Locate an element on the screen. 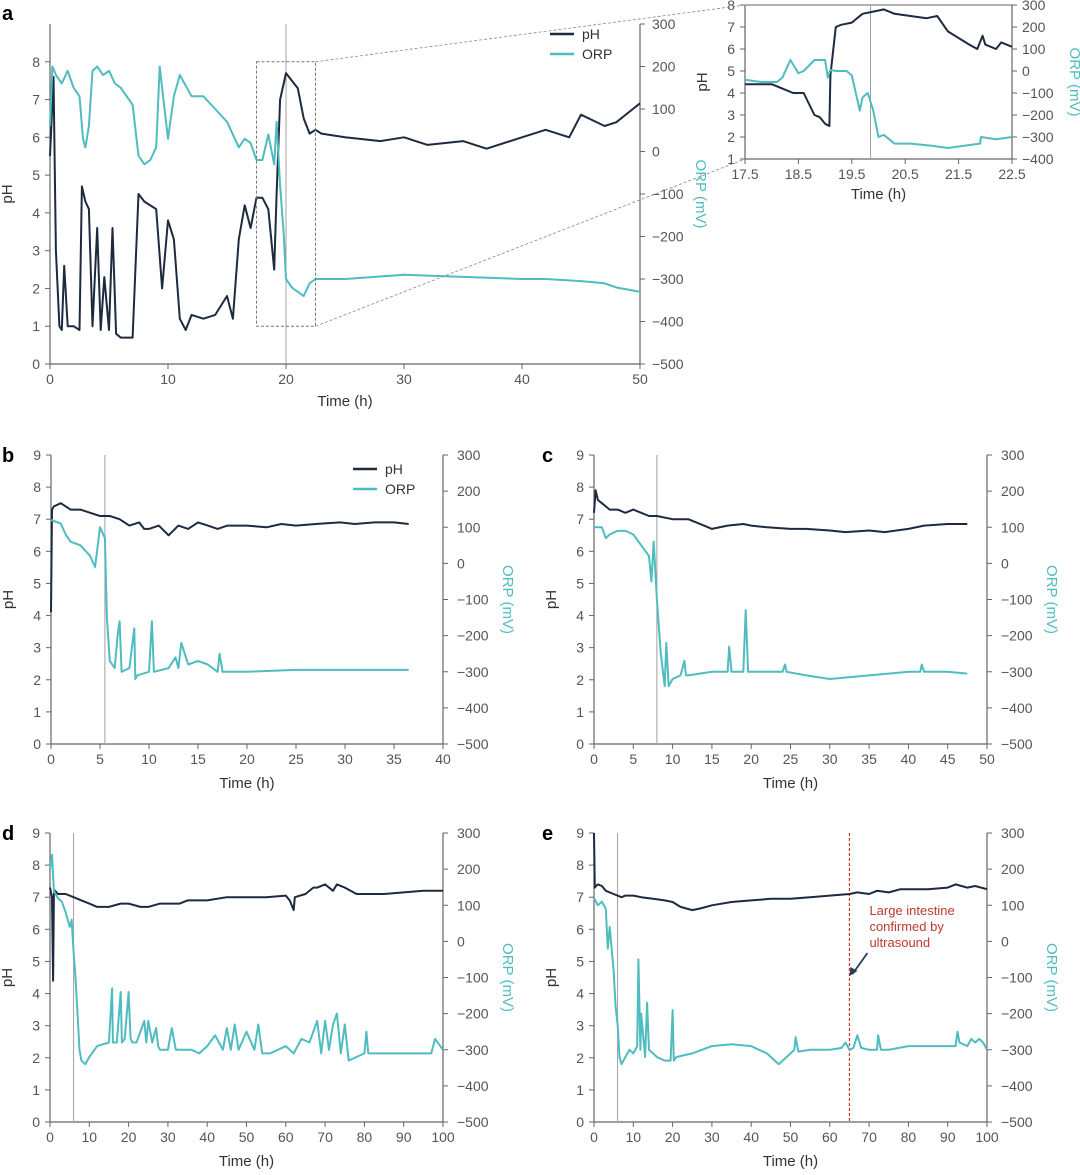 Image resolution: width=1080 pixels, height=1175 pixels. x-tick-label: 19.5 is located at coordinates (851, 174).